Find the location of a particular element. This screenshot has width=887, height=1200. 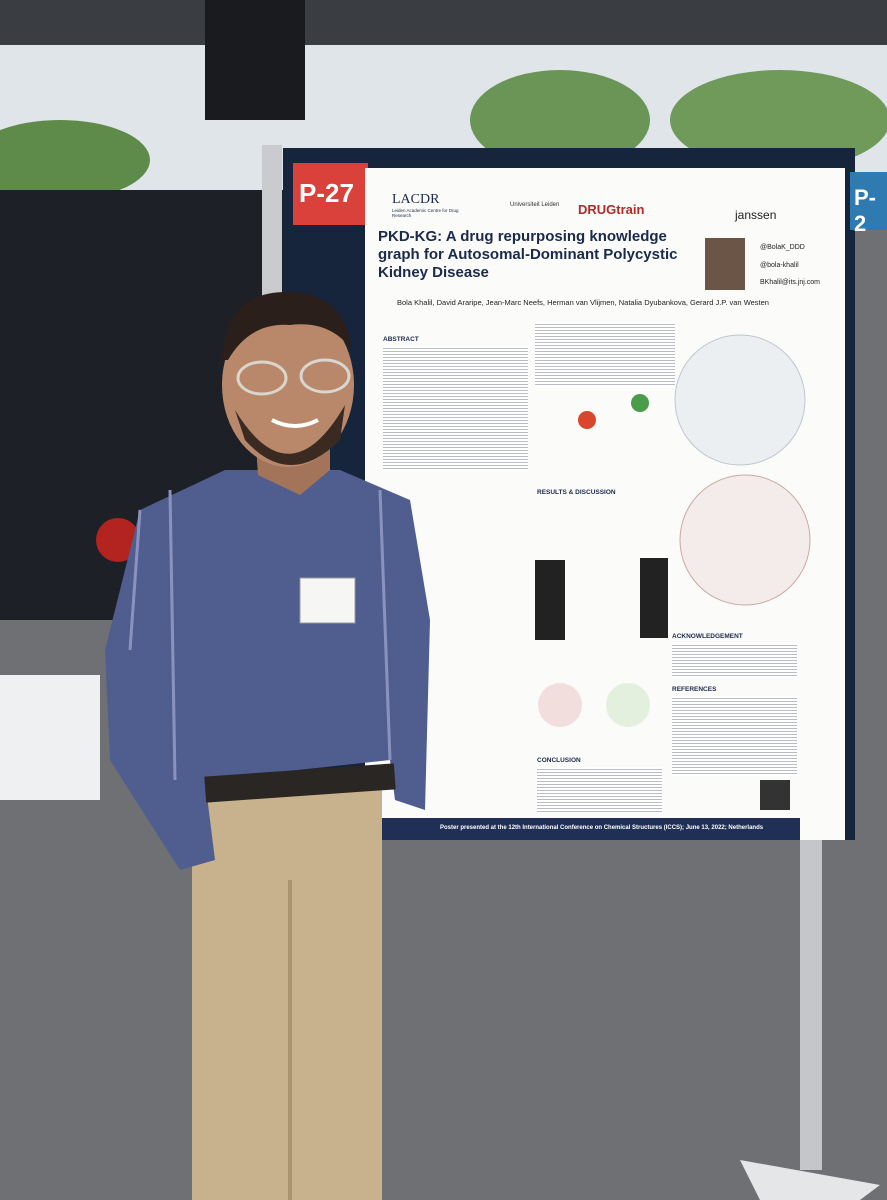

poster-footer-band is located at coordinates (582, 829).